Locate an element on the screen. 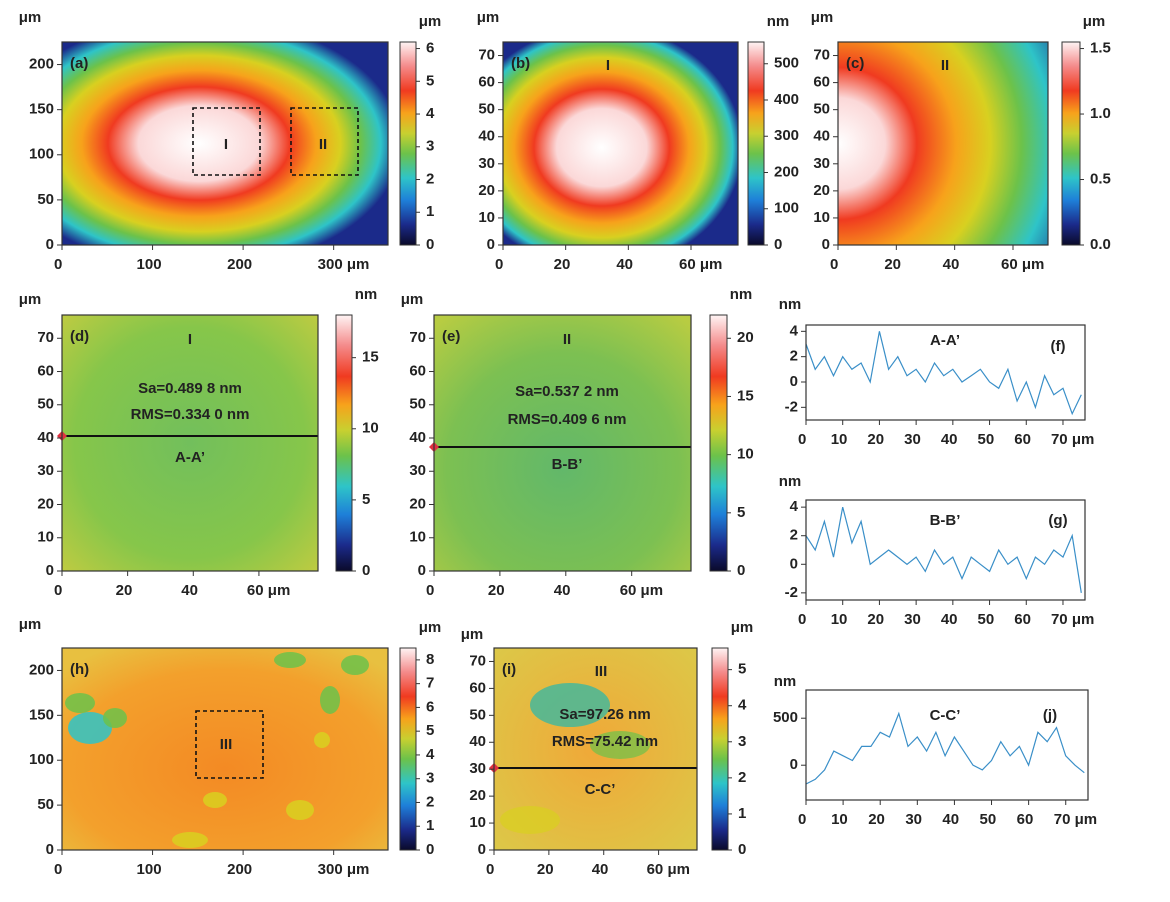  annotation: RMS=0.334 0 nm is located at coordinates (190, 414).